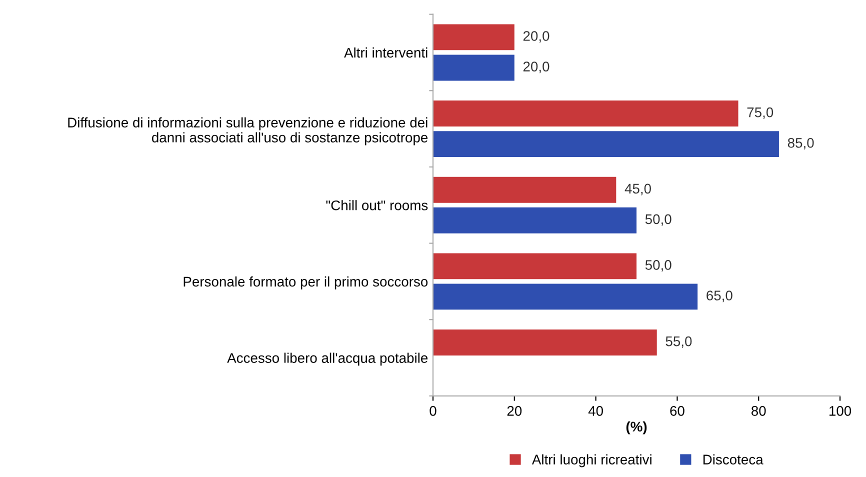 The height and width of the screenshot is (477, 866). Describe the element at coordinates (758, 411) in the screenshot. I see `x-tick-label: 80` at that location.